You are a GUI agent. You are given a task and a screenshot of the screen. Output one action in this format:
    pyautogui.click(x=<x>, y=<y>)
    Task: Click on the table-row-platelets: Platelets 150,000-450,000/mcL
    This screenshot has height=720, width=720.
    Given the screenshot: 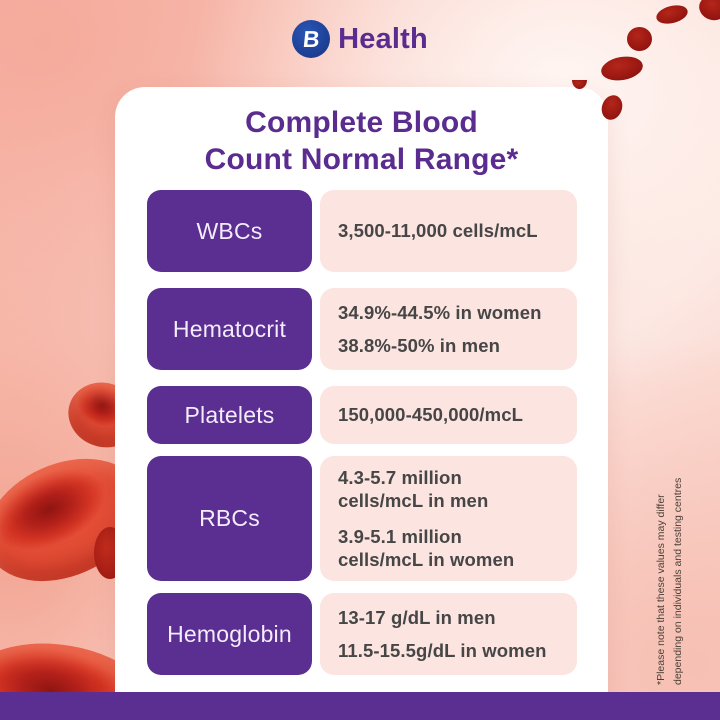 What is the action you would take?
    pyautogui.click(x=362, y=415)
    